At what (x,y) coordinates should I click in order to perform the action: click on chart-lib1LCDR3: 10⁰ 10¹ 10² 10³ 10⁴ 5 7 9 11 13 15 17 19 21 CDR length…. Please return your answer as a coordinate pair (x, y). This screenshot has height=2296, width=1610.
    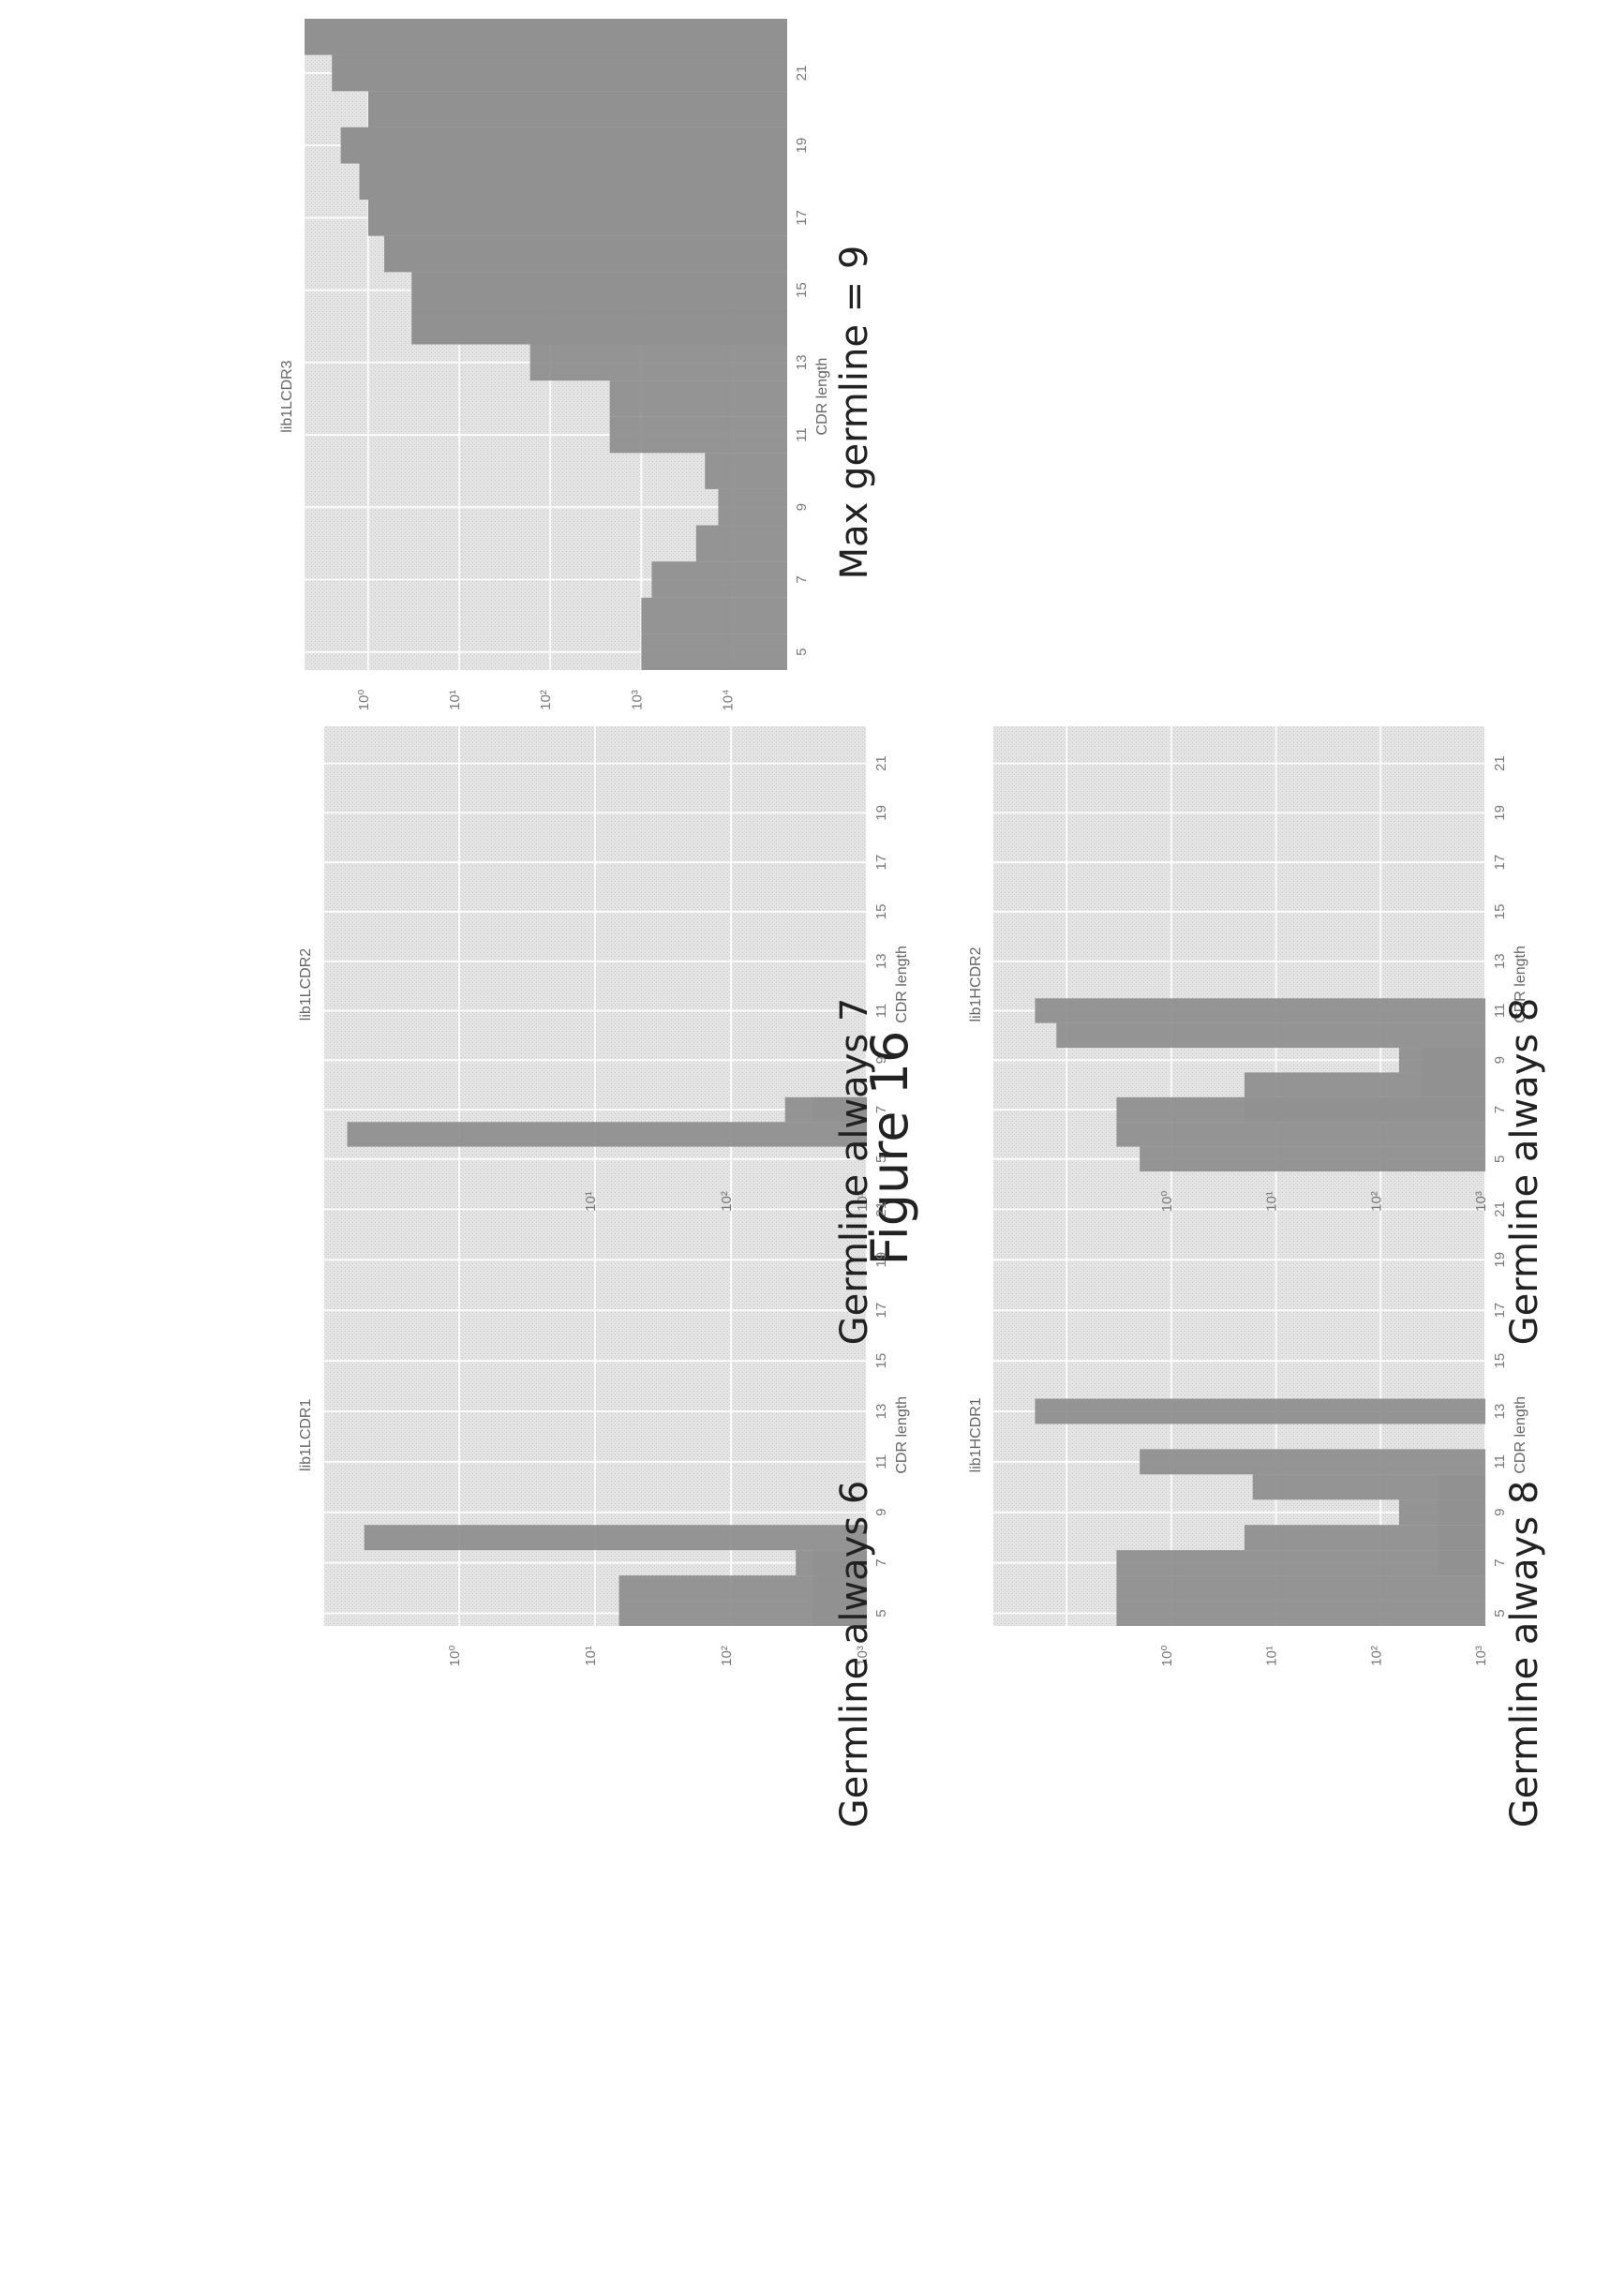
    Looking at the image, I should click on (577, 365).